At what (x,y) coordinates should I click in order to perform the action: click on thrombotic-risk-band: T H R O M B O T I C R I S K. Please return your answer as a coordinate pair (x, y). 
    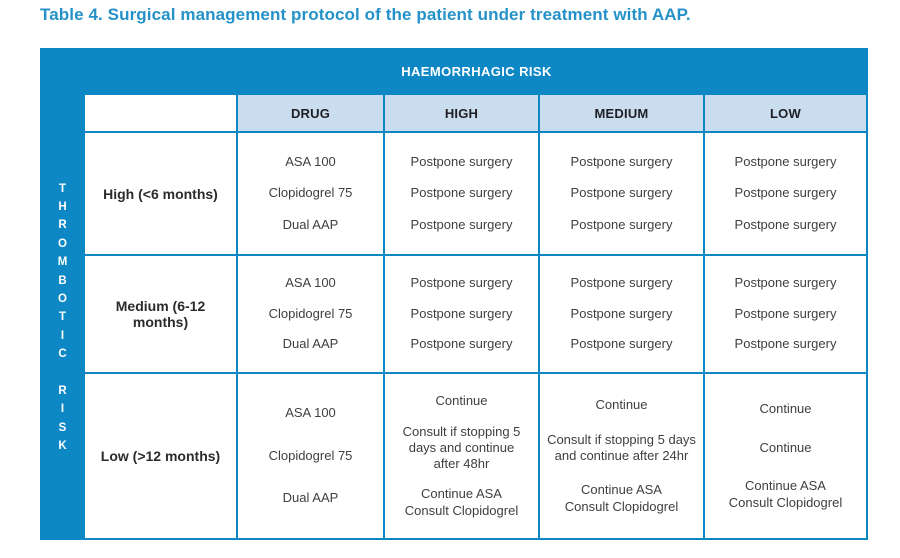
    Looking at the image, I should click on (62, 317).